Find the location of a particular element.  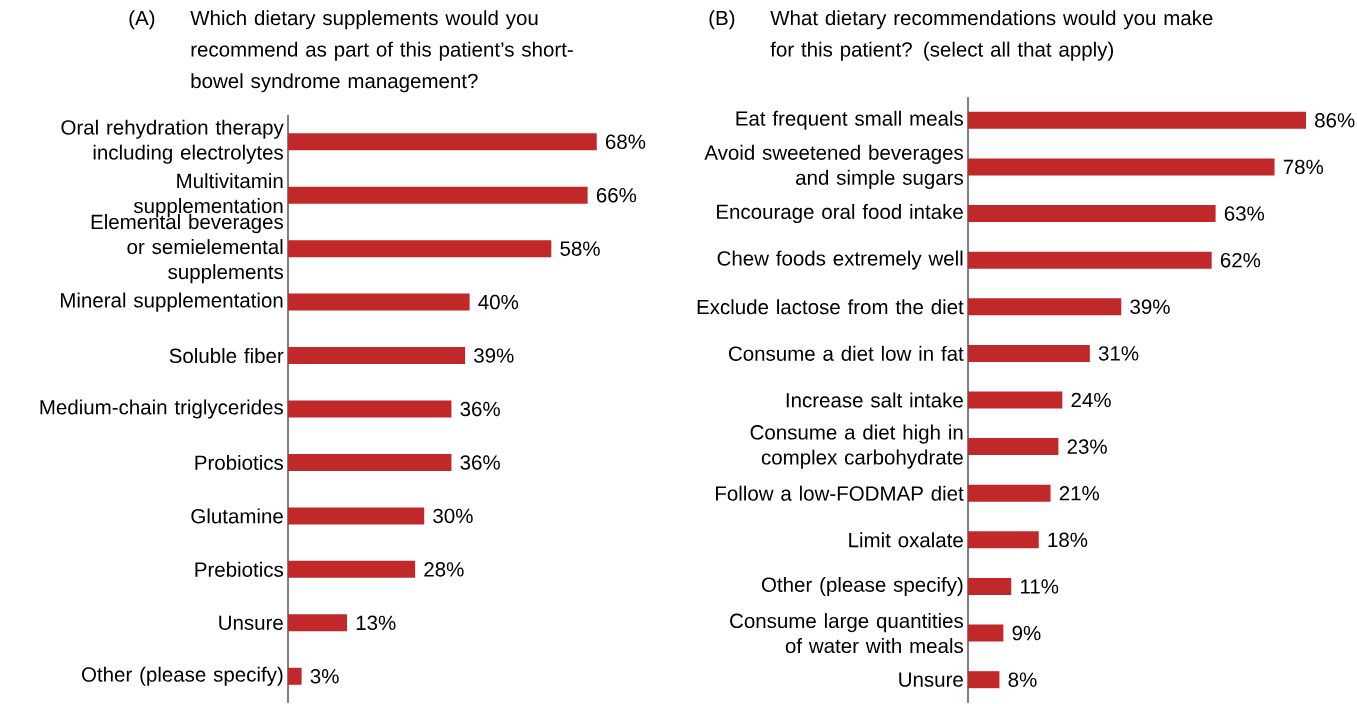

data-label: 18% is located at coordinates (1068, 540).